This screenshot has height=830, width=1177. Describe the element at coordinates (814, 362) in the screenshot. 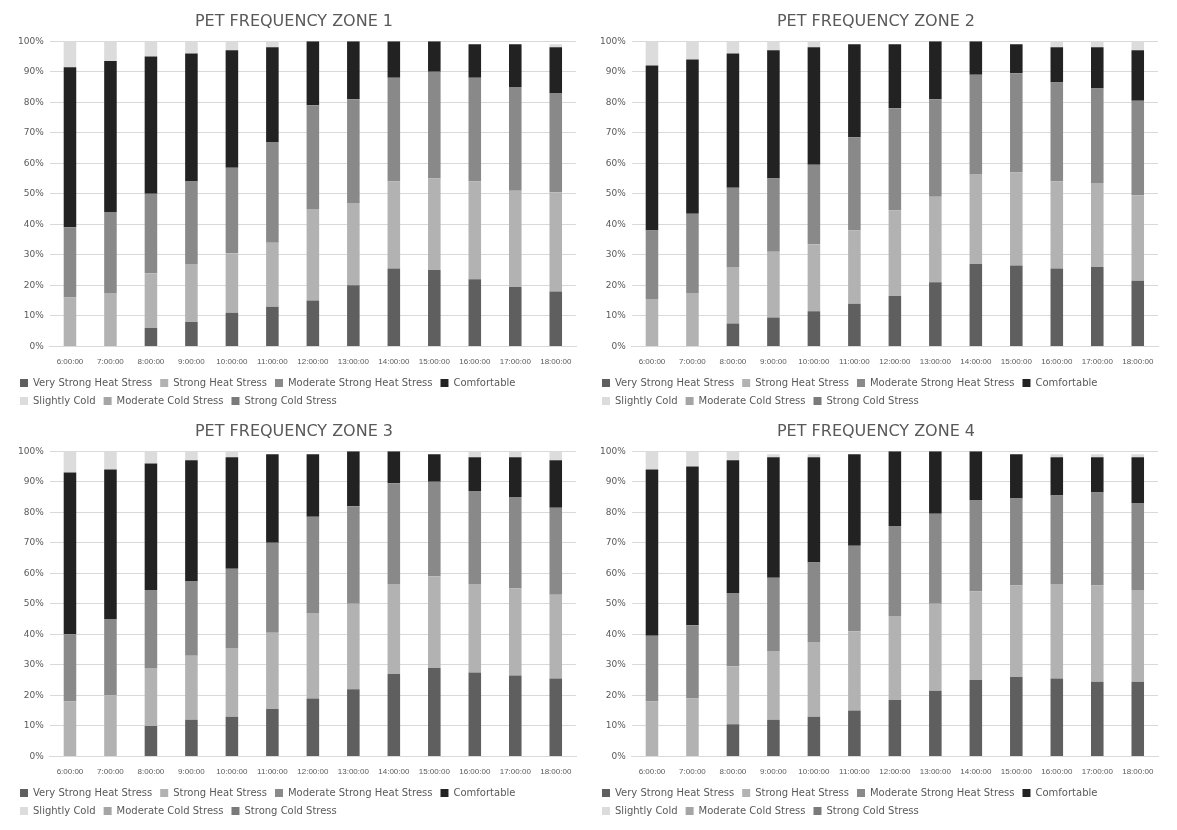

I see `x-tick-label: 10:00:00` at that location.